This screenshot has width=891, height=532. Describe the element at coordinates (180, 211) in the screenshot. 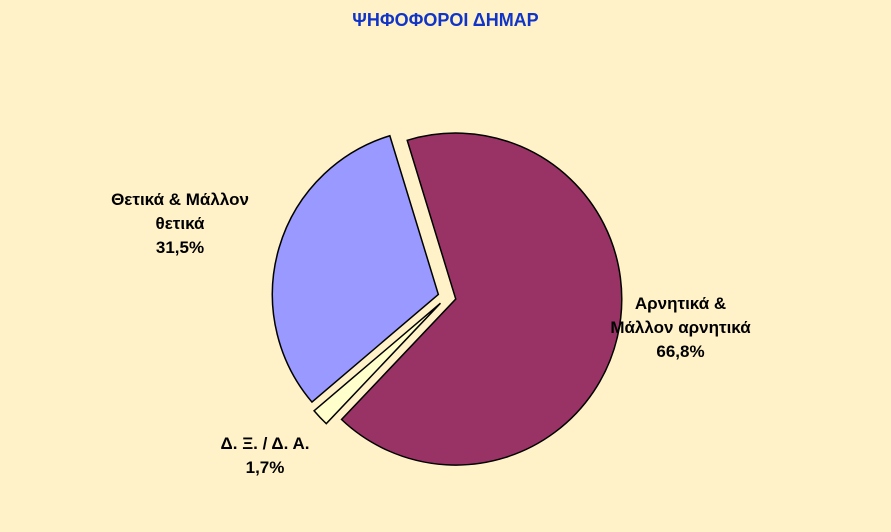

I see `category-label: Θετικά & Μάλλον θετικά` at that location.